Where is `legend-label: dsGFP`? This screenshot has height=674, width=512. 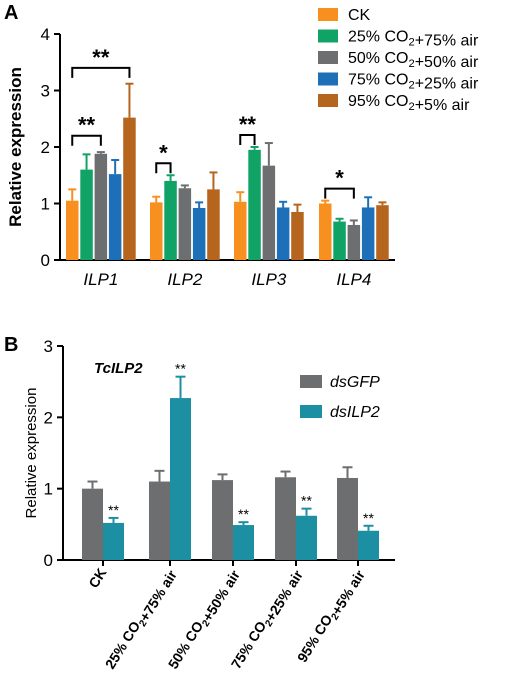
legend-label: dsGFP is located at coordinates (355, 382).